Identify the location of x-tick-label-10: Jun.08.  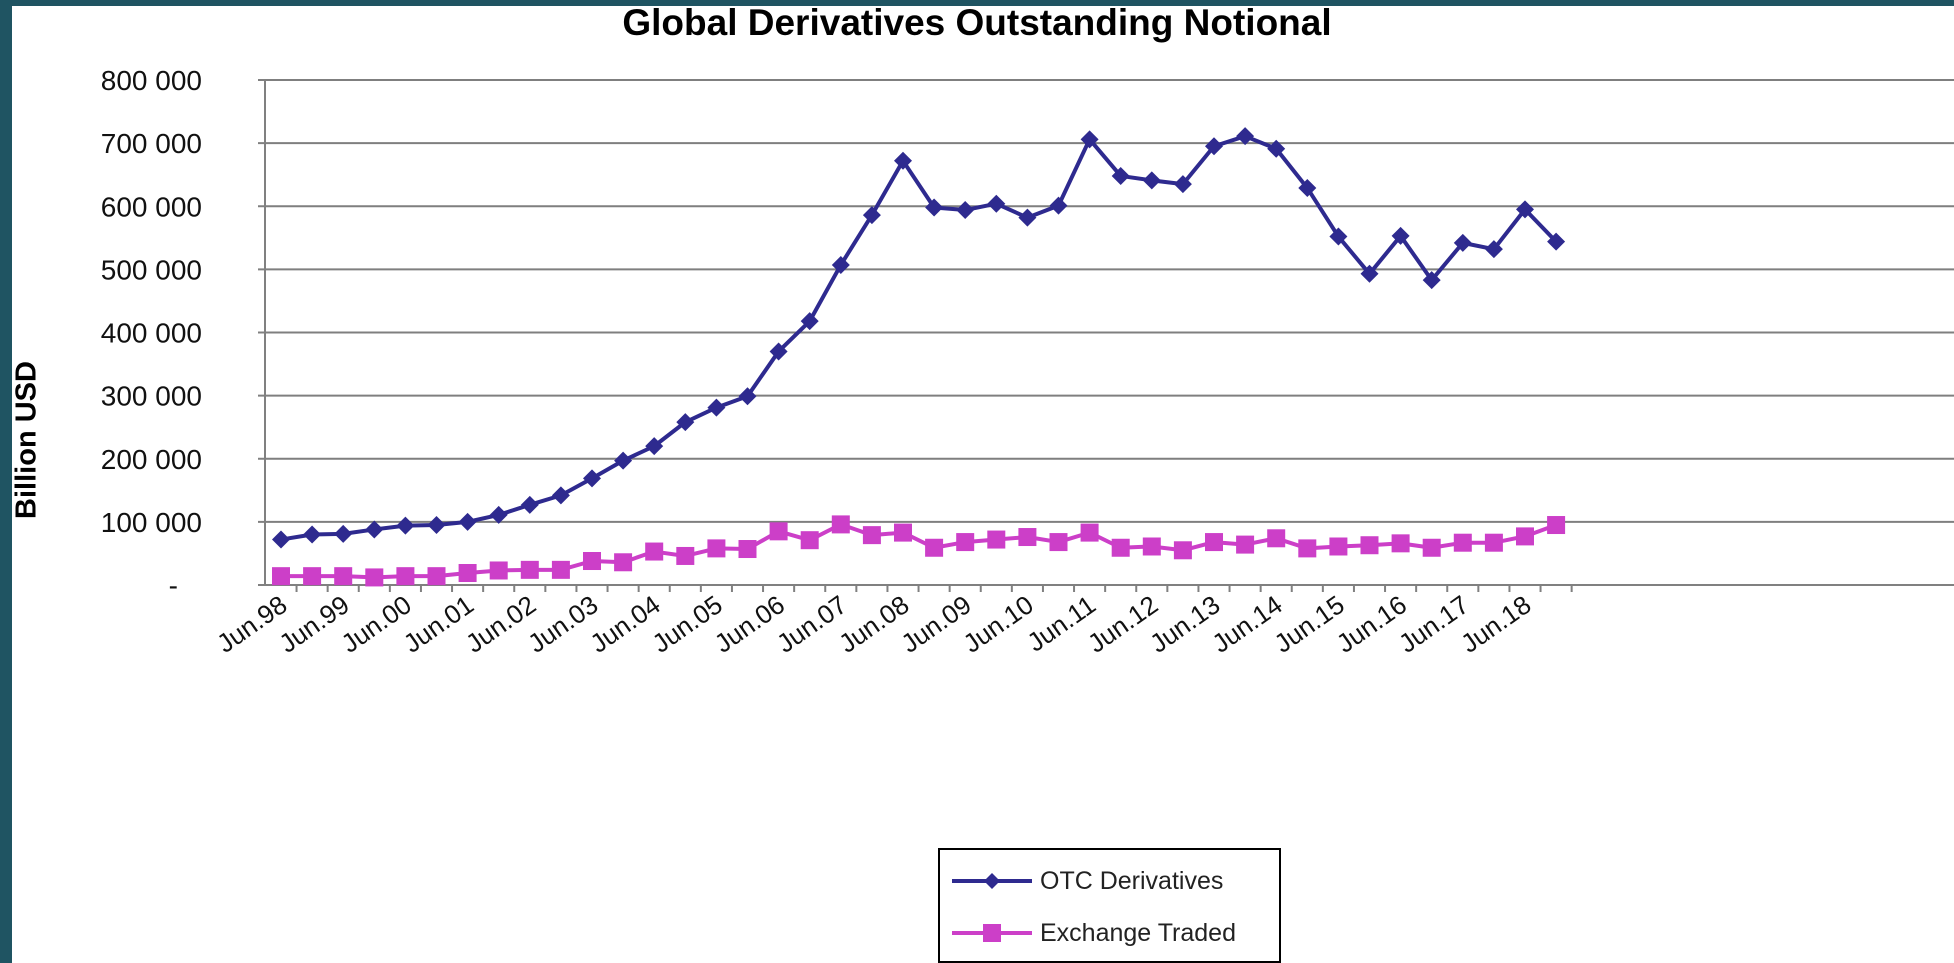
(873, 623).